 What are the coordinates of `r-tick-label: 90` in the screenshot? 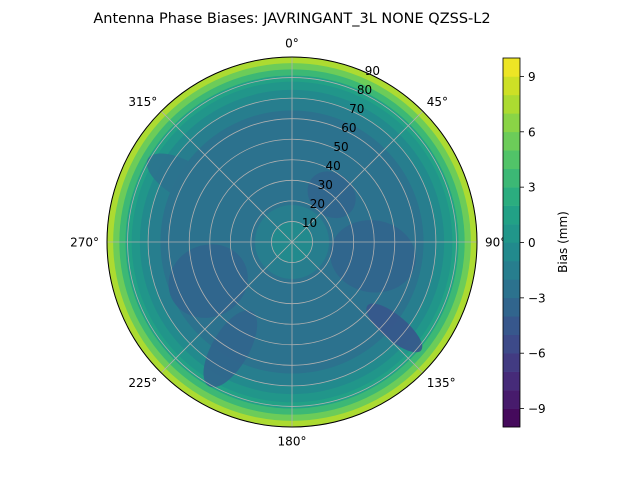 It's located at (372, 71).